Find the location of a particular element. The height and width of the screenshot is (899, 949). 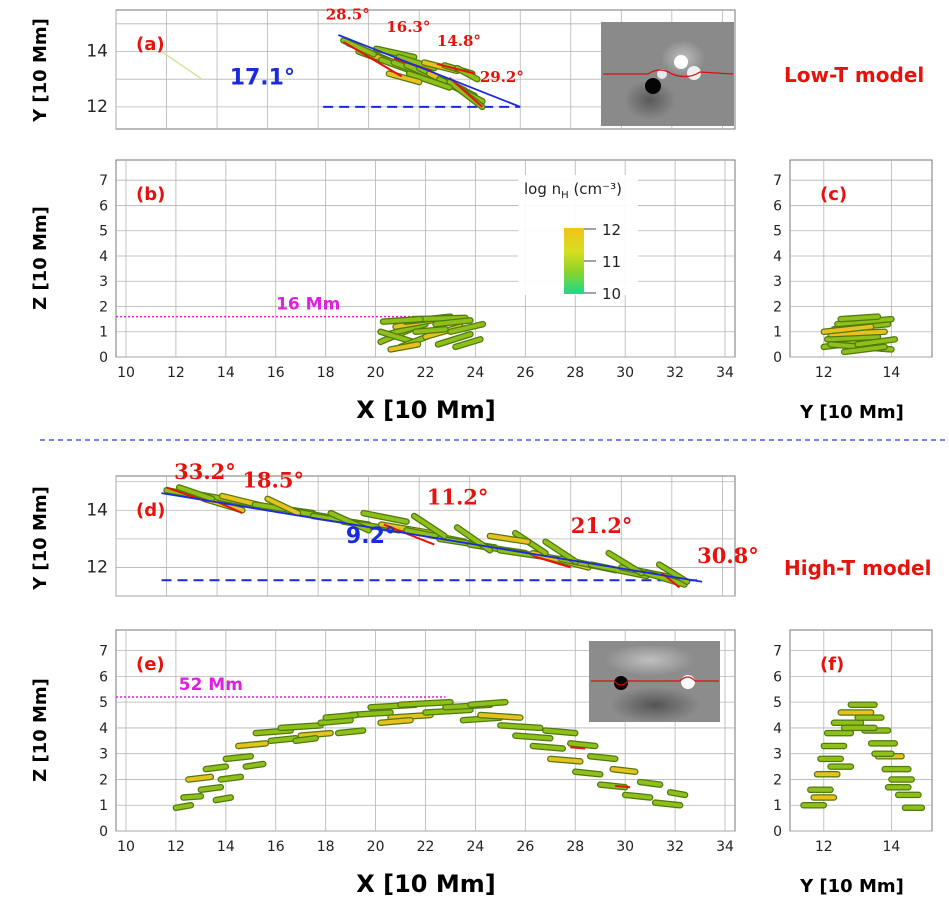

y-tick-label: 3 is located at coordinates (103, 755).